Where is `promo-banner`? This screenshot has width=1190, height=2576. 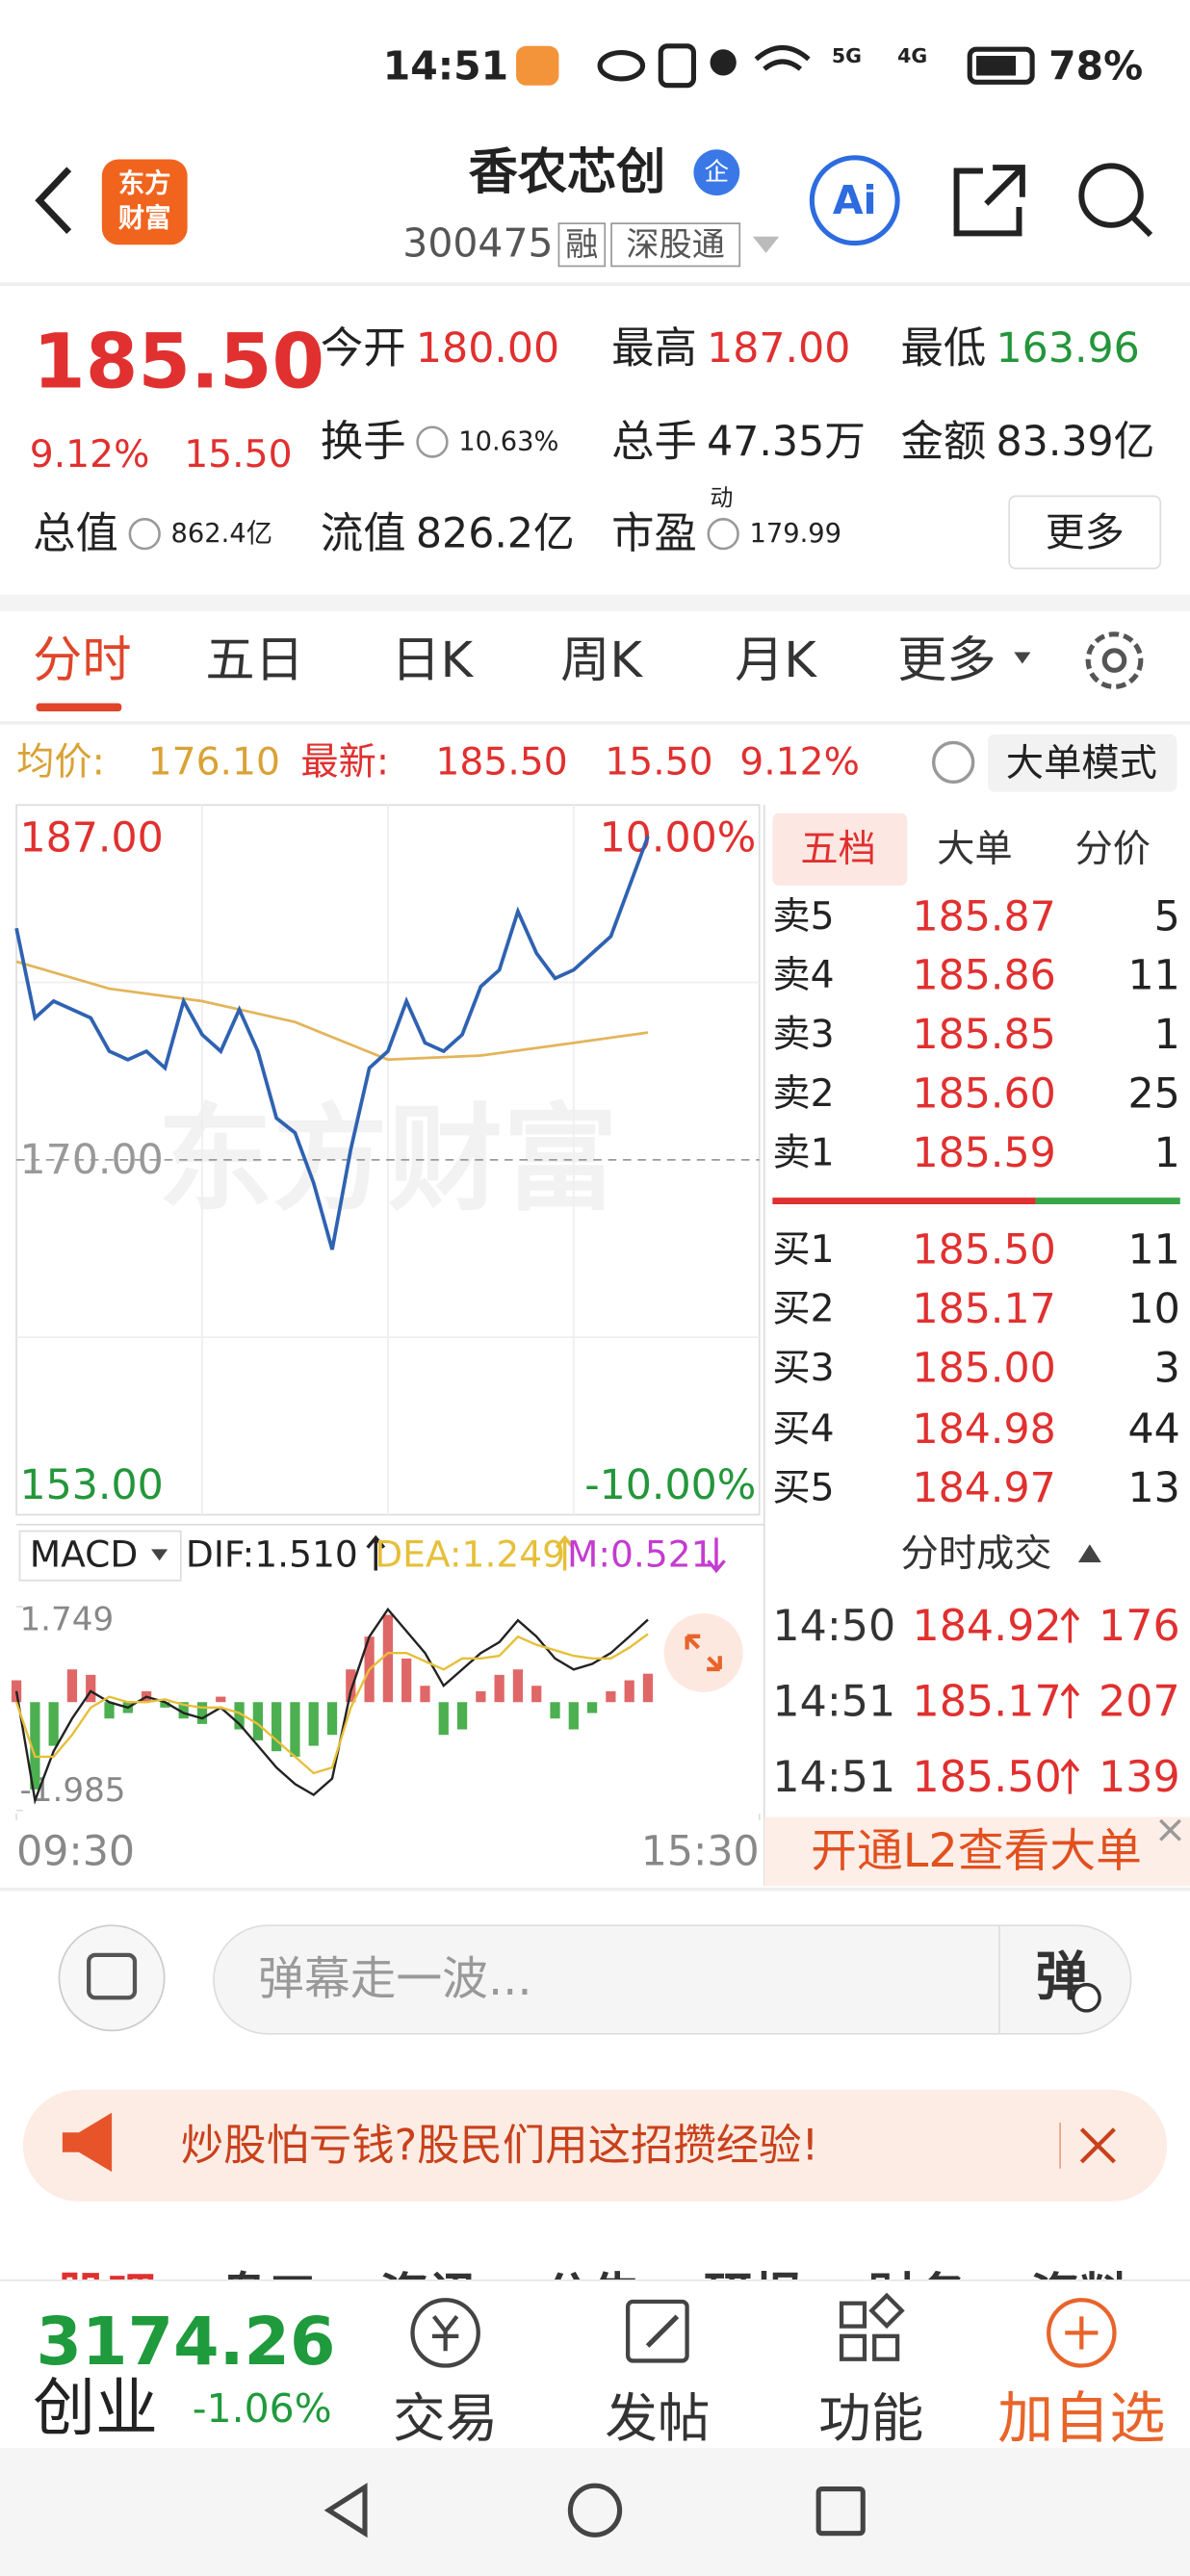
promo-banner is located at coordinates (595, 2145).